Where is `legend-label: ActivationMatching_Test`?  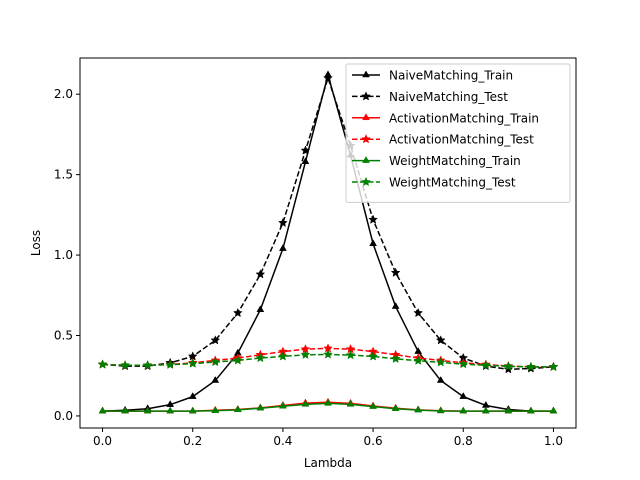 legend-label: ActivationMatching_Test is located at coordinates (461, 140).